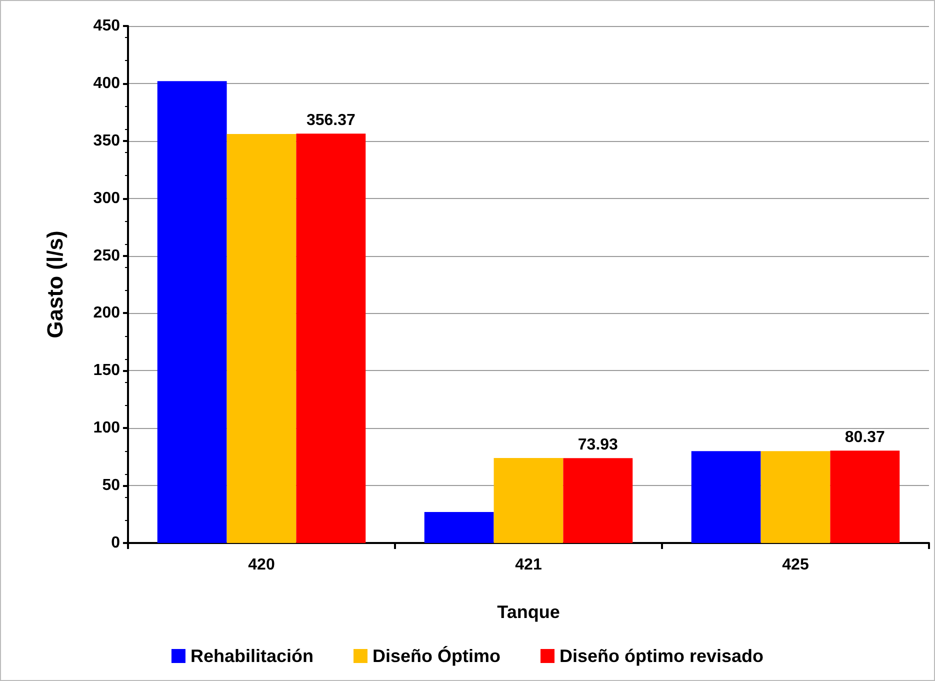  I want to click on y-tick-label: 200, so click(106, 313).